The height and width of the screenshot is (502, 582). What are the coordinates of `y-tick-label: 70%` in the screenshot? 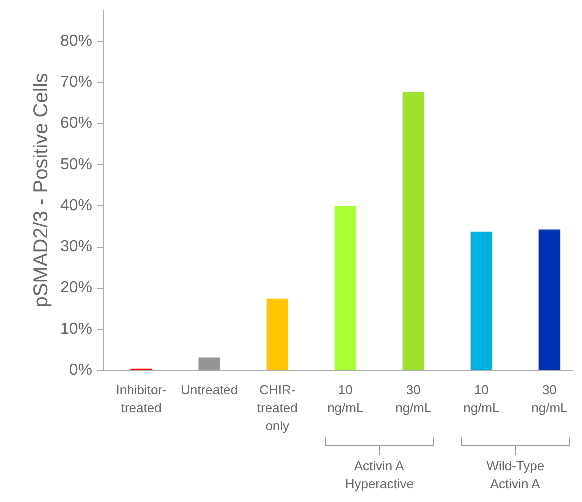 It's located at (76, 82).